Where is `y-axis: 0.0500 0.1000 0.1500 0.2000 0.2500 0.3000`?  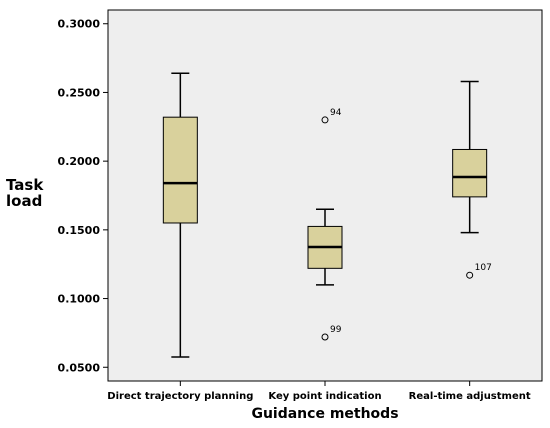 y-axis: 0.0500 0.1000 0.1500 0.2000 0.2500 0.3000 is located at coordinates (83, 196).